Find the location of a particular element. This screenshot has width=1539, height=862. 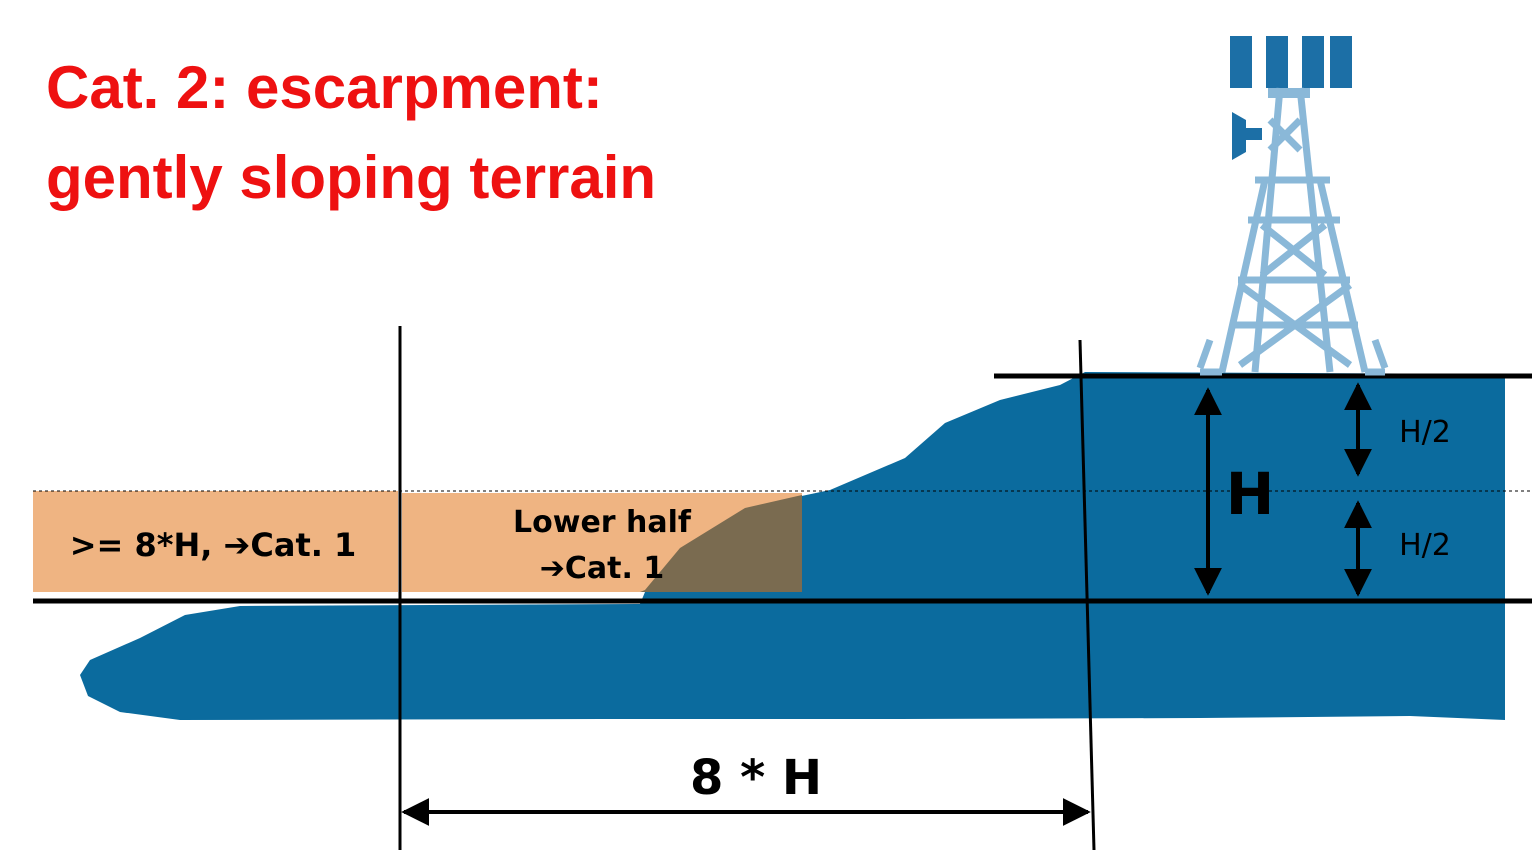

height-label: H is located at coordinates (1250, 494).